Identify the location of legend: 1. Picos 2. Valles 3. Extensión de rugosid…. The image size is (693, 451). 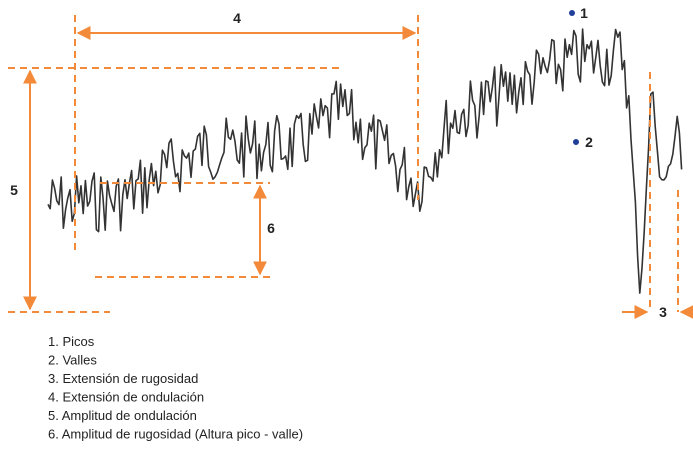
(175, 388).